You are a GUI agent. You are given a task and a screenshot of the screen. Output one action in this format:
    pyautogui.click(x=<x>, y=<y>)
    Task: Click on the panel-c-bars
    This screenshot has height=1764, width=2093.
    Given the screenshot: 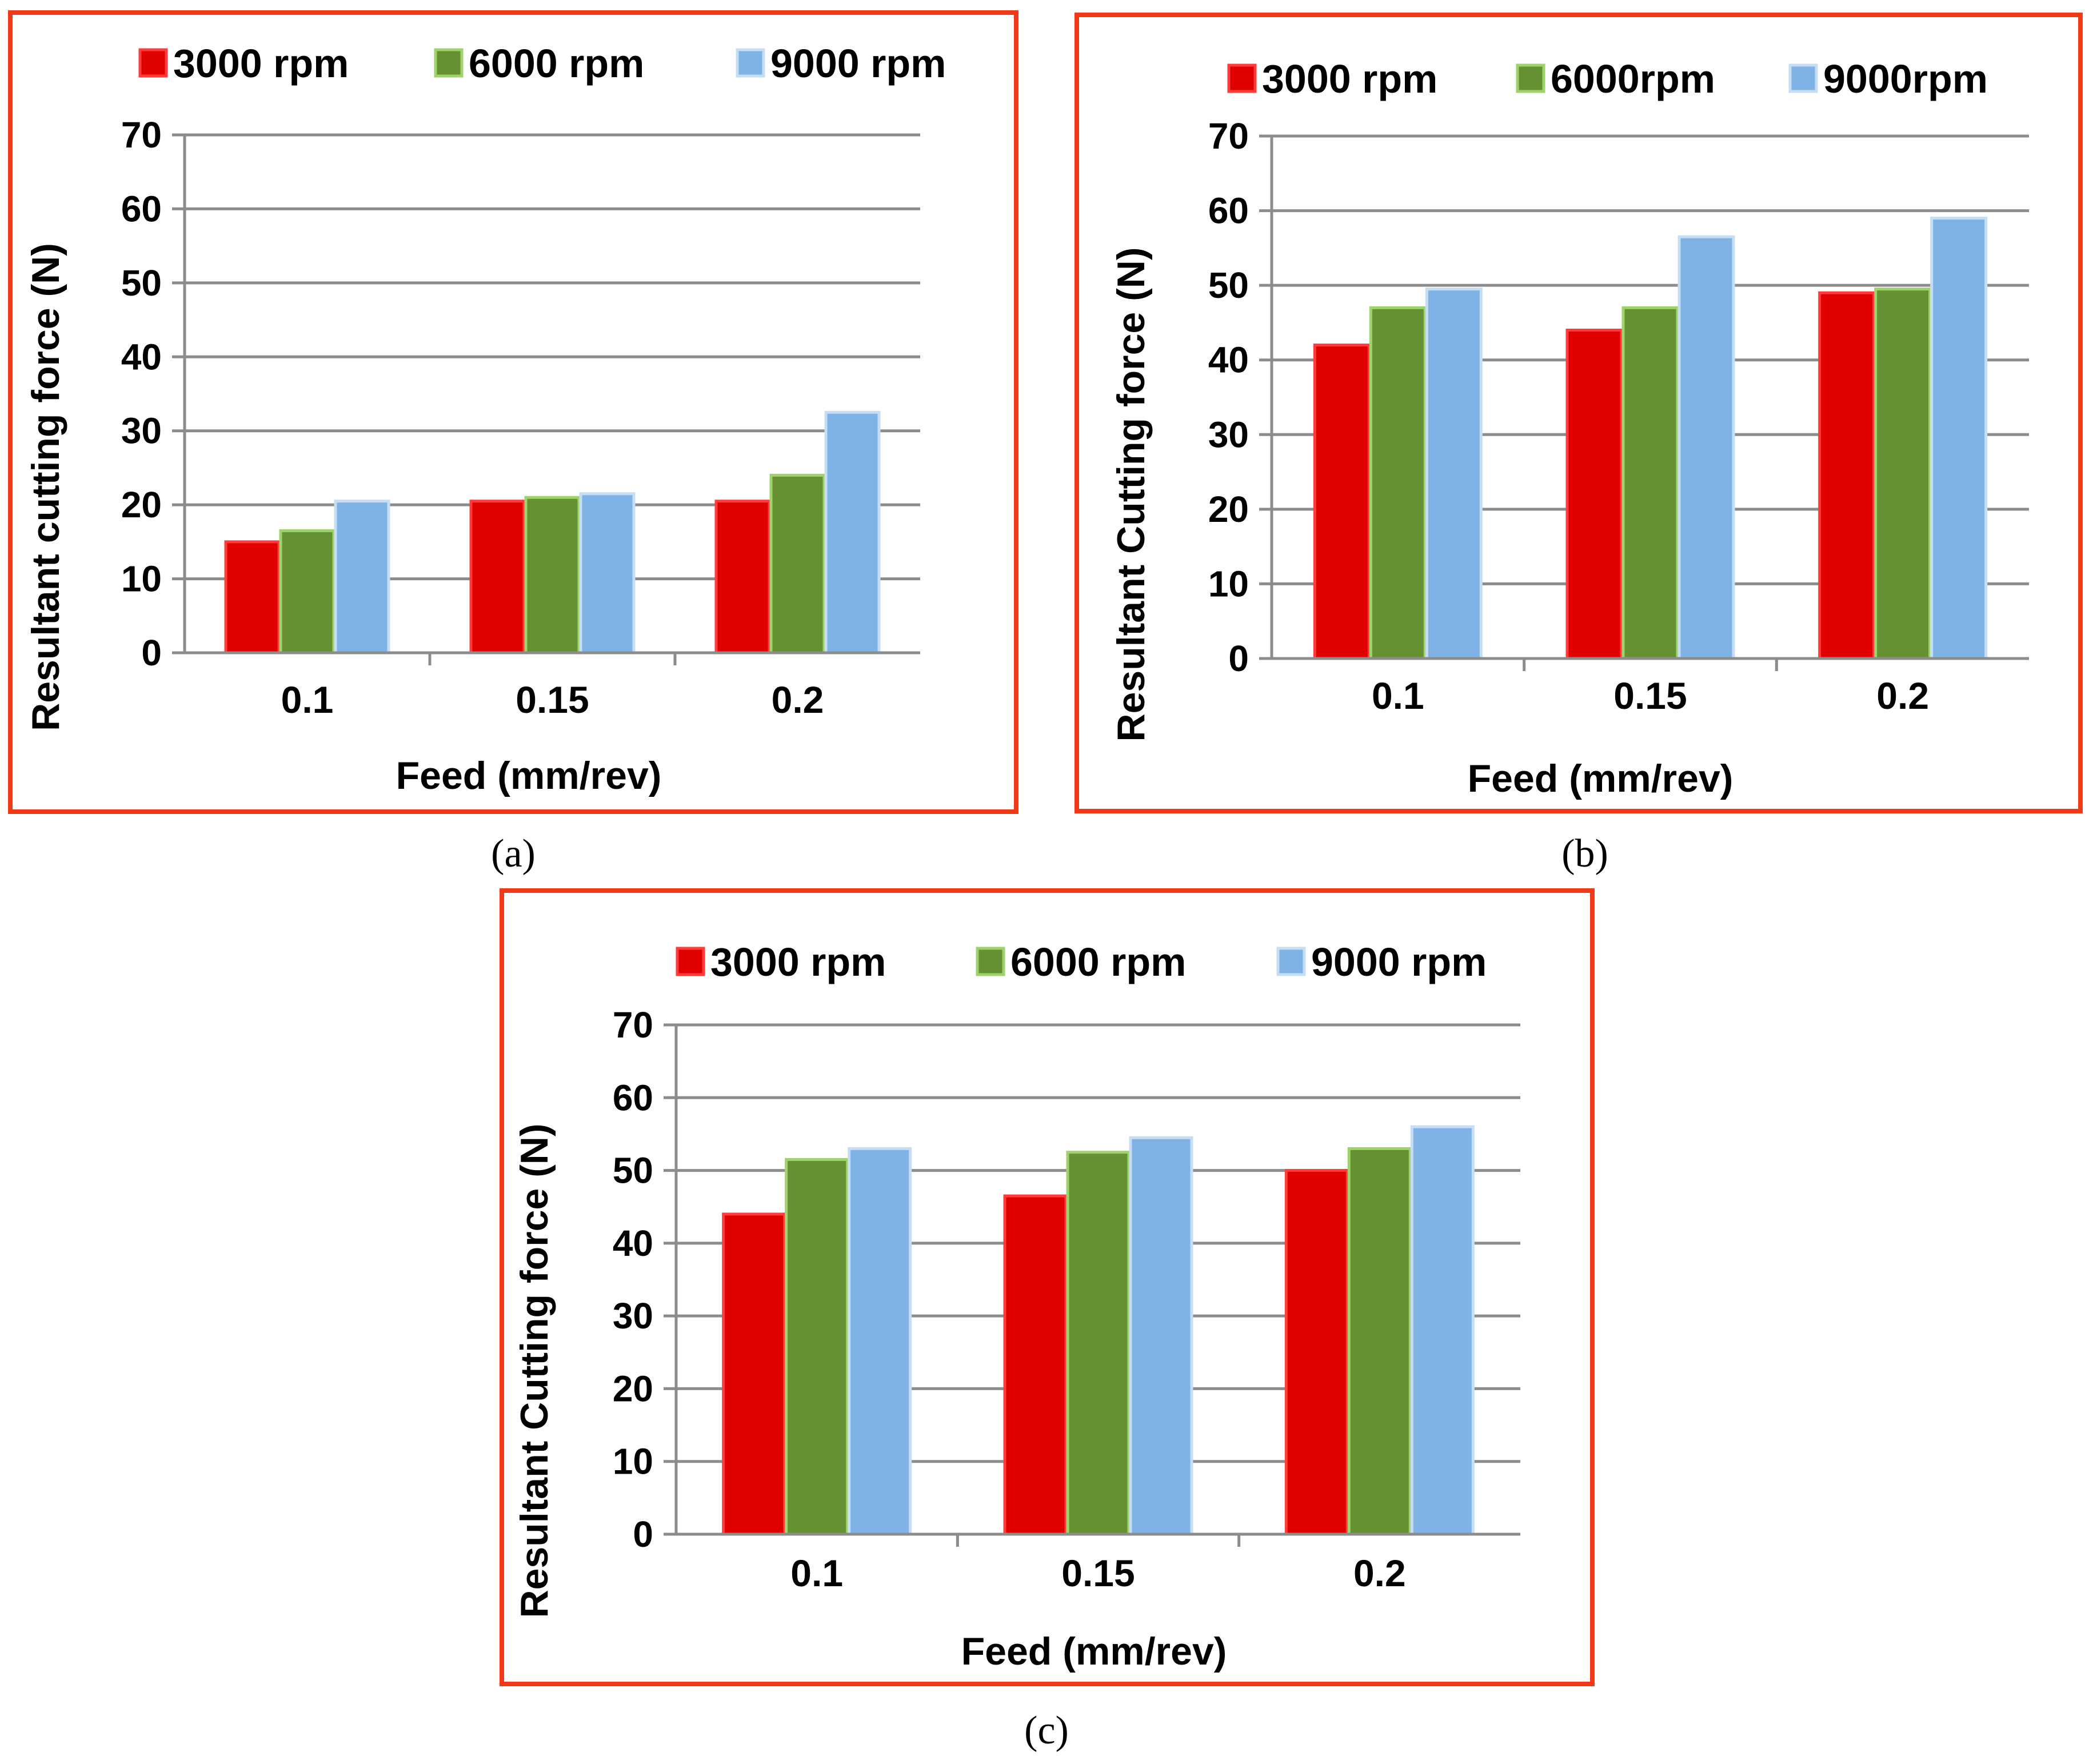 What is the action you would take?
    pyautogui.click(x=1099, y=1330)
    